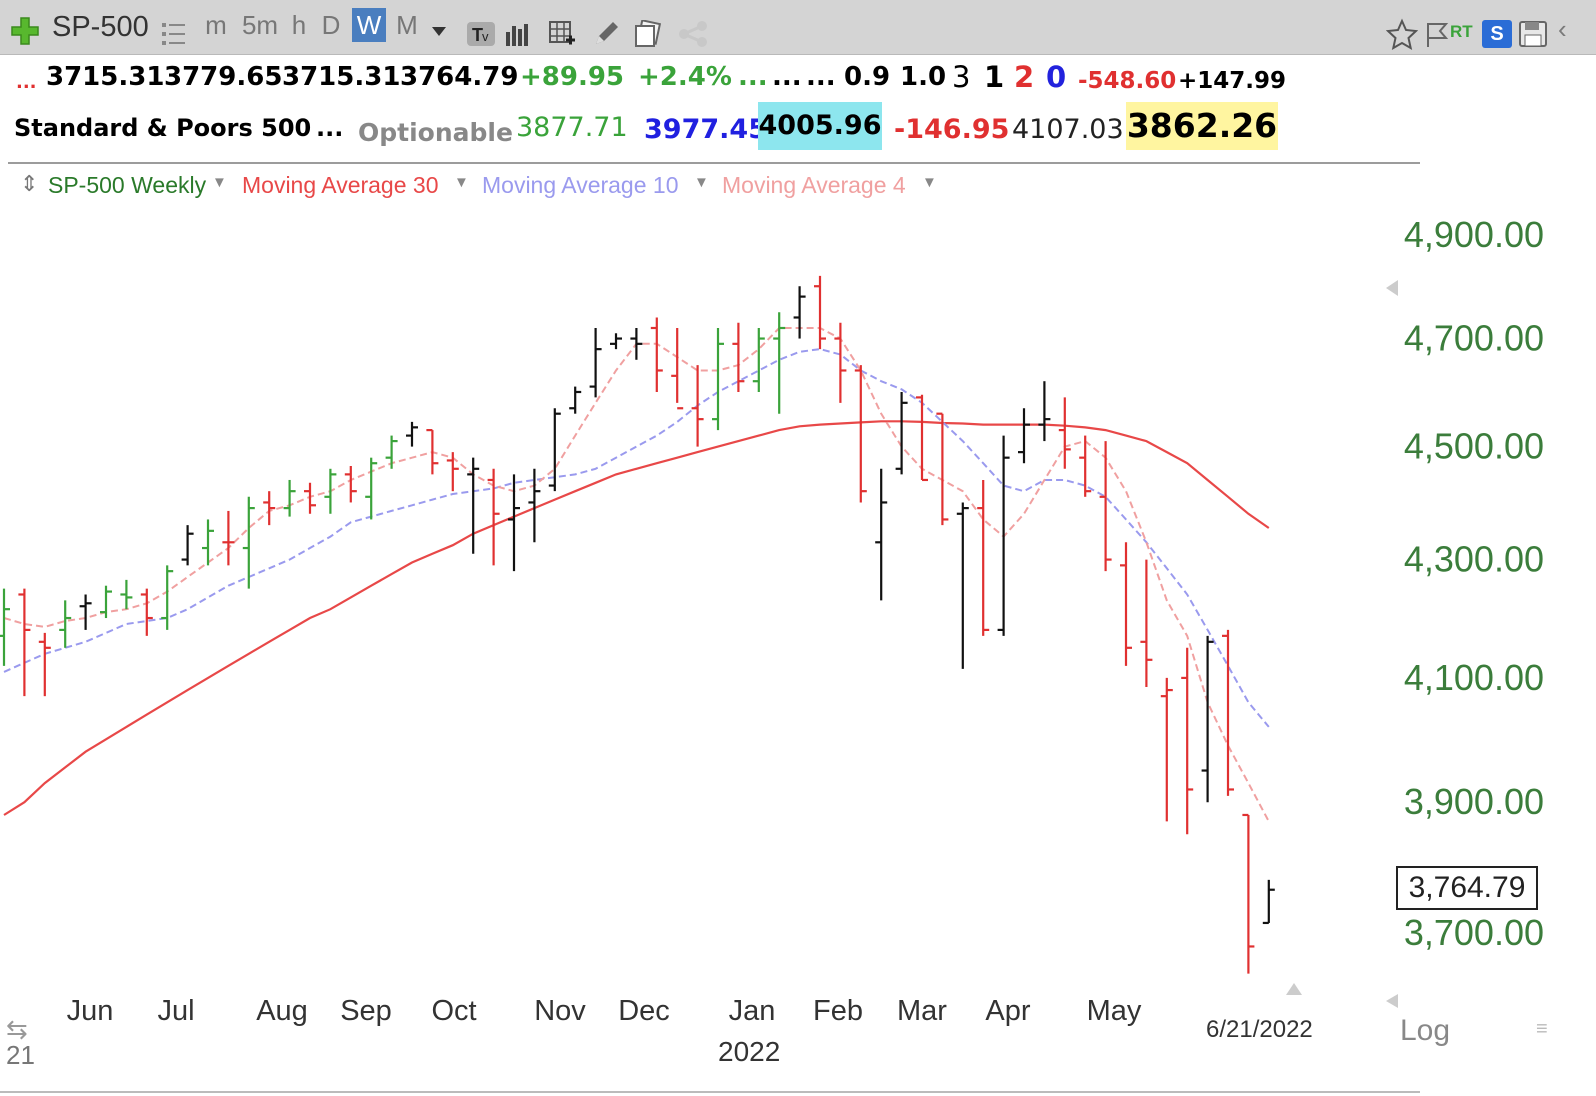 The width and height of the screenshot is (1596, 1096). I want to click on scale-menu-icon: ≡, so click(1542, 1029).